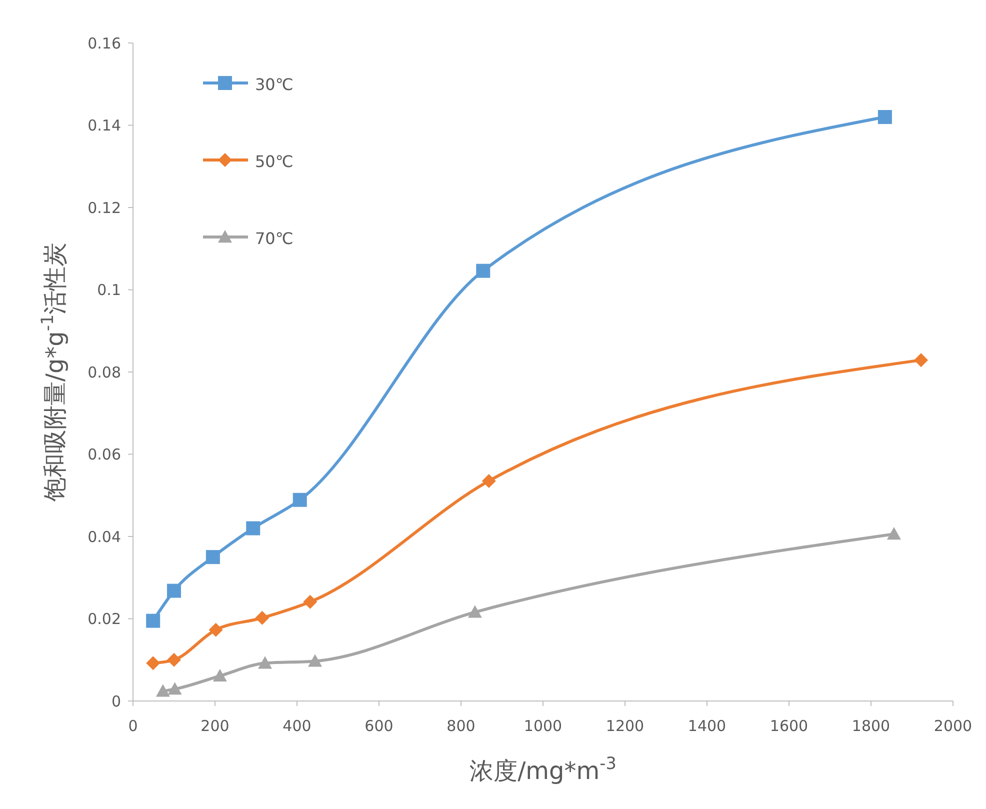 Image resolution: width=986 pixels, height=809 pixels. I want to click on y-tick-label: 0.12, so click(104, 207).